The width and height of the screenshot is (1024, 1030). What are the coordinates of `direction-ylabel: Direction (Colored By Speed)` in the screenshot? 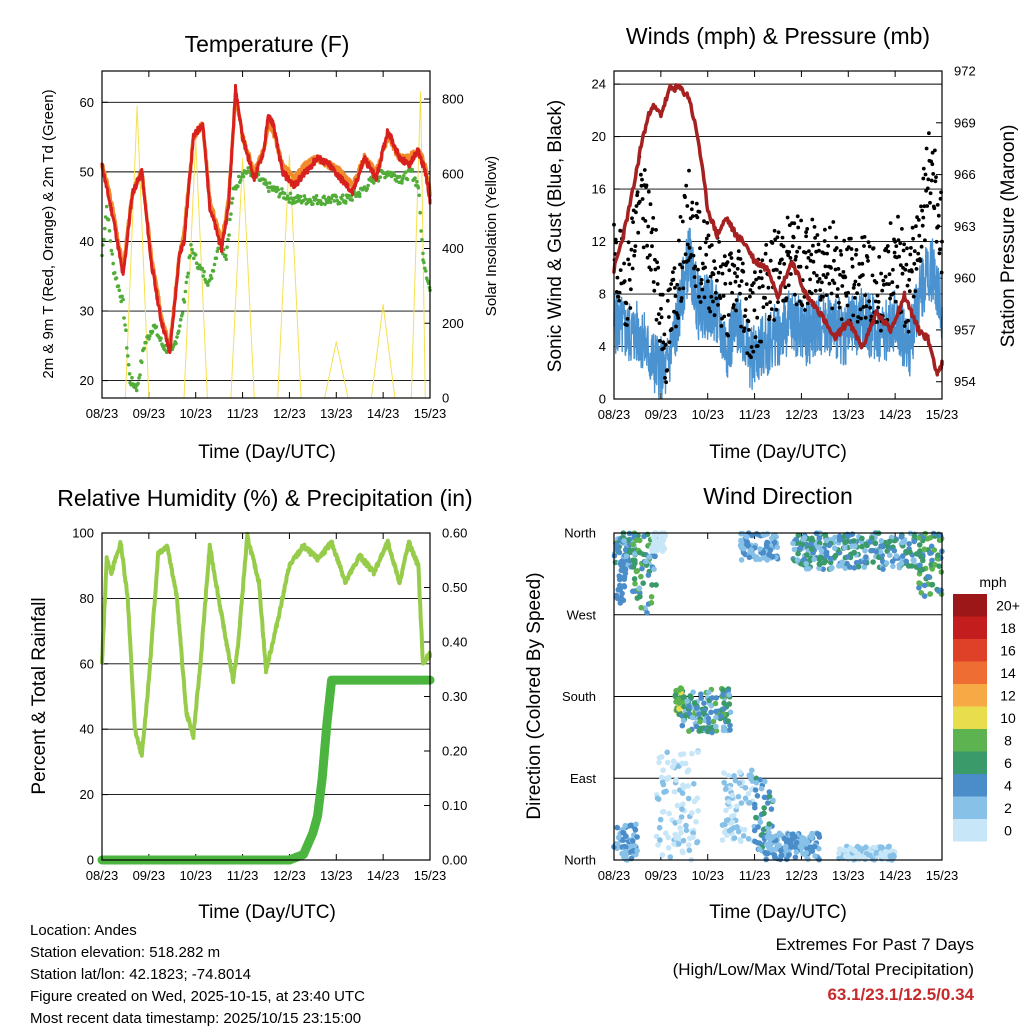 It's located at (534, 695).